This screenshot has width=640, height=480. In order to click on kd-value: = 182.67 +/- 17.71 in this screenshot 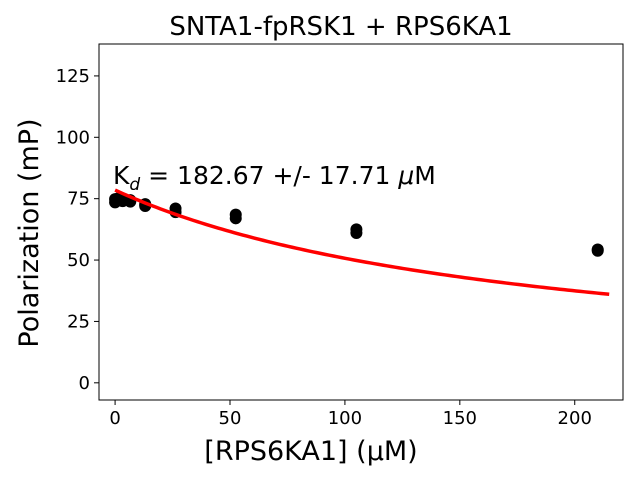, I will do `click(269, 175)`.